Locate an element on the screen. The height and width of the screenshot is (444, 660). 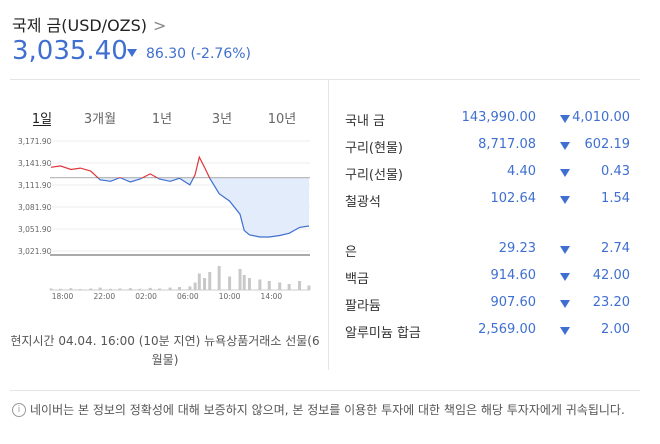
y-tick-label: 3,141.90 is located at coordinates (35, 163).